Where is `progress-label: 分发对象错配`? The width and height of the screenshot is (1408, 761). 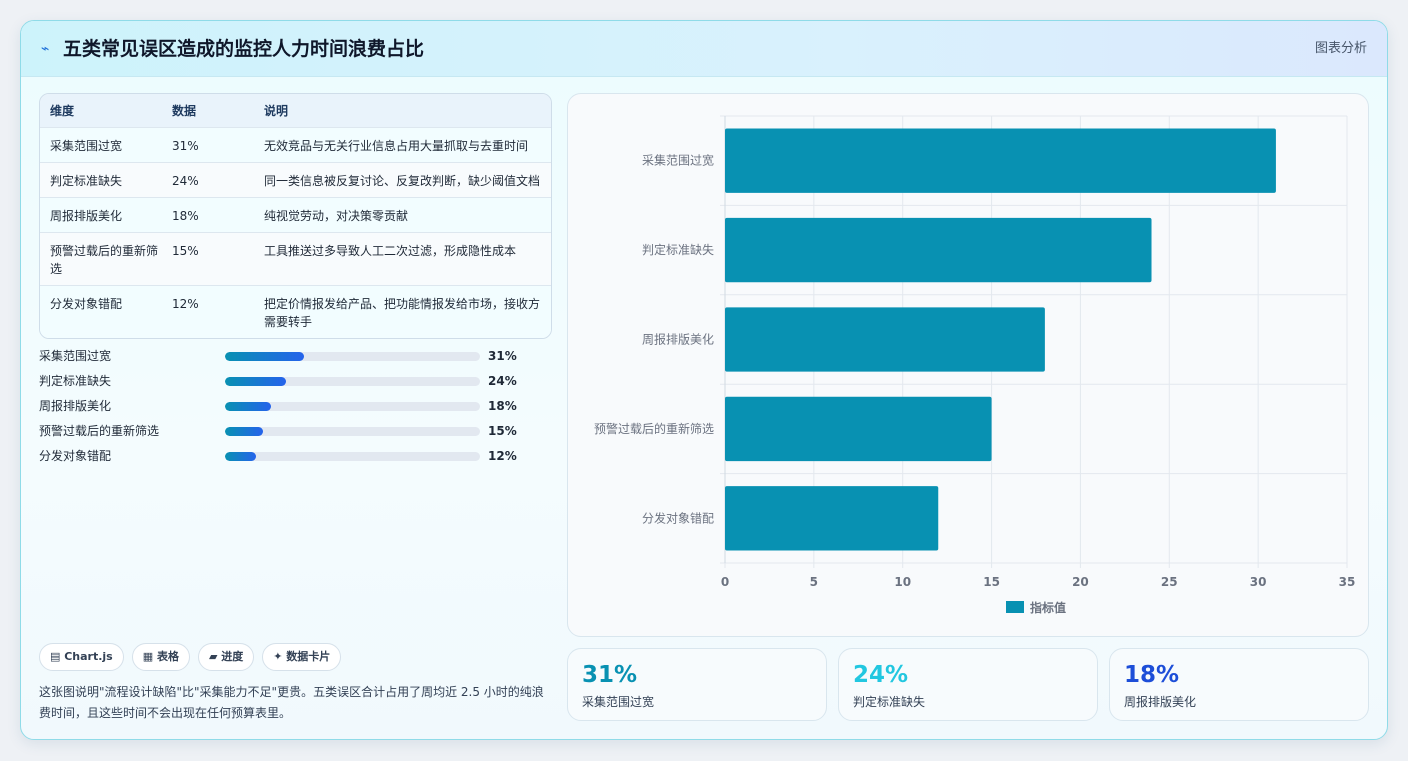 progress-label: 分发对象错配 is located at coordinates (75, 456).